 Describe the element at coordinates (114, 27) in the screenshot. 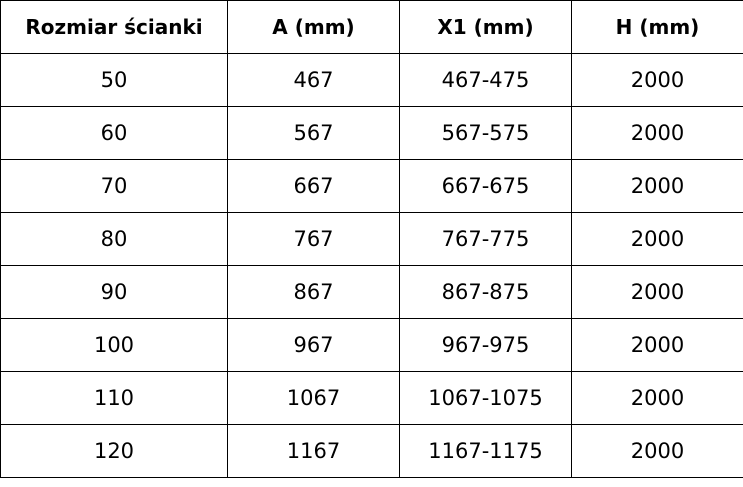

I see `header-size: Rozmiar ścianki` at that location.